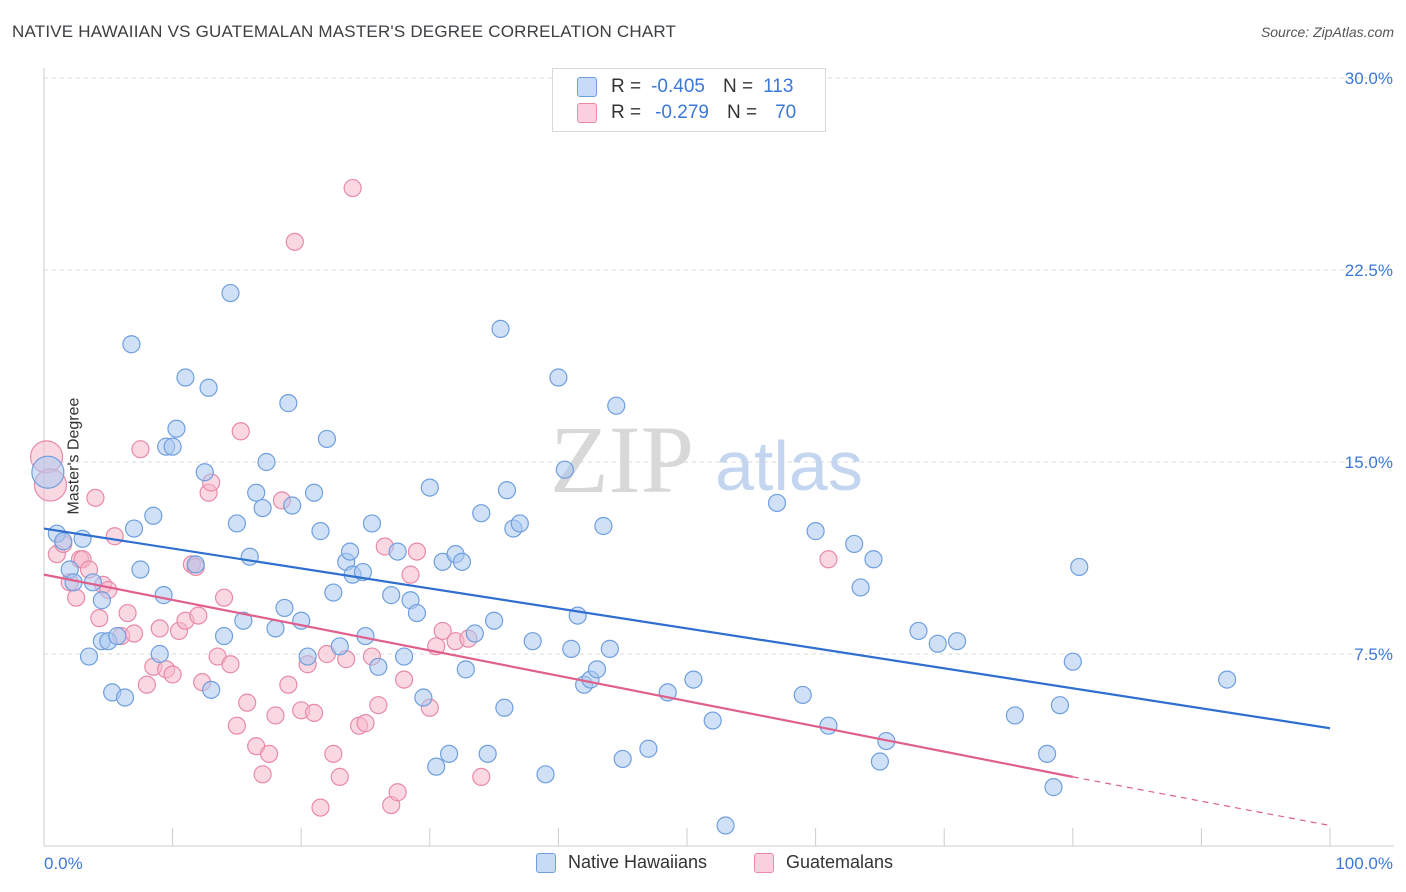 Image resolution: width=1406 pixels, height=892 pixels. I want to click on watermark: ZIP atlas, so click(706, 459).